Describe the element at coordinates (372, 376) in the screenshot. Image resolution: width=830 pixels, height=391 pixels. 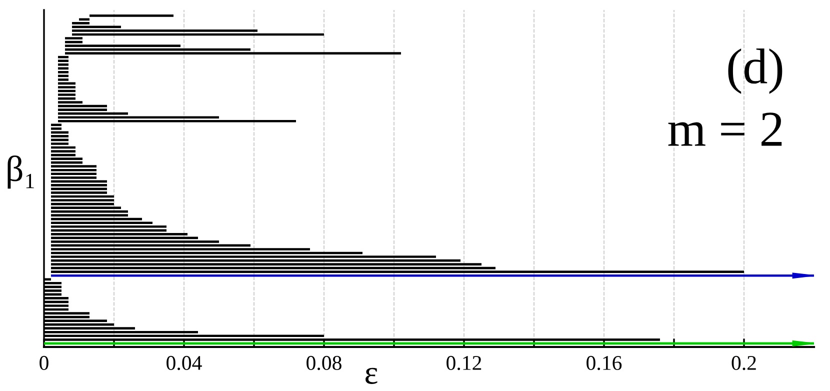
I see `x-axis-title: ε` at that location.